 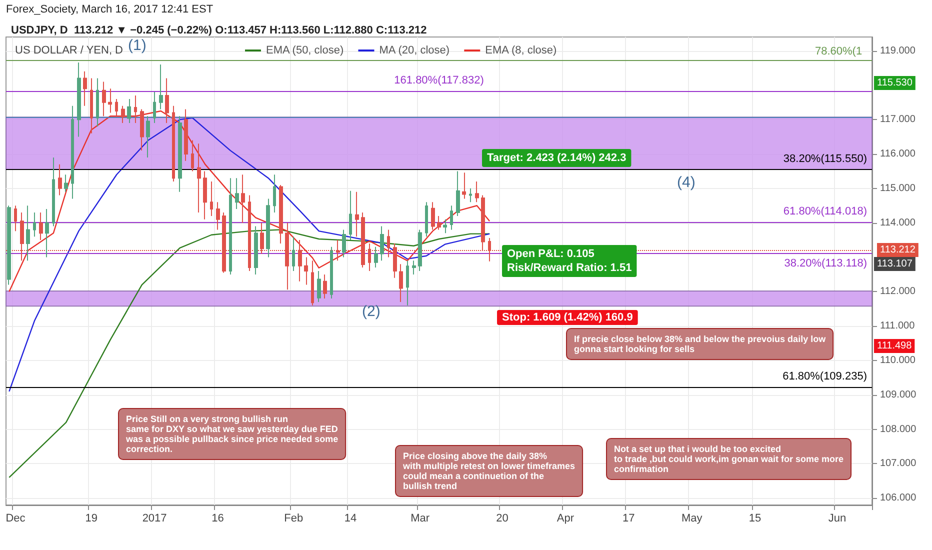 I want to click on y-tick-label: 109.000, so click(x=898, y=394).